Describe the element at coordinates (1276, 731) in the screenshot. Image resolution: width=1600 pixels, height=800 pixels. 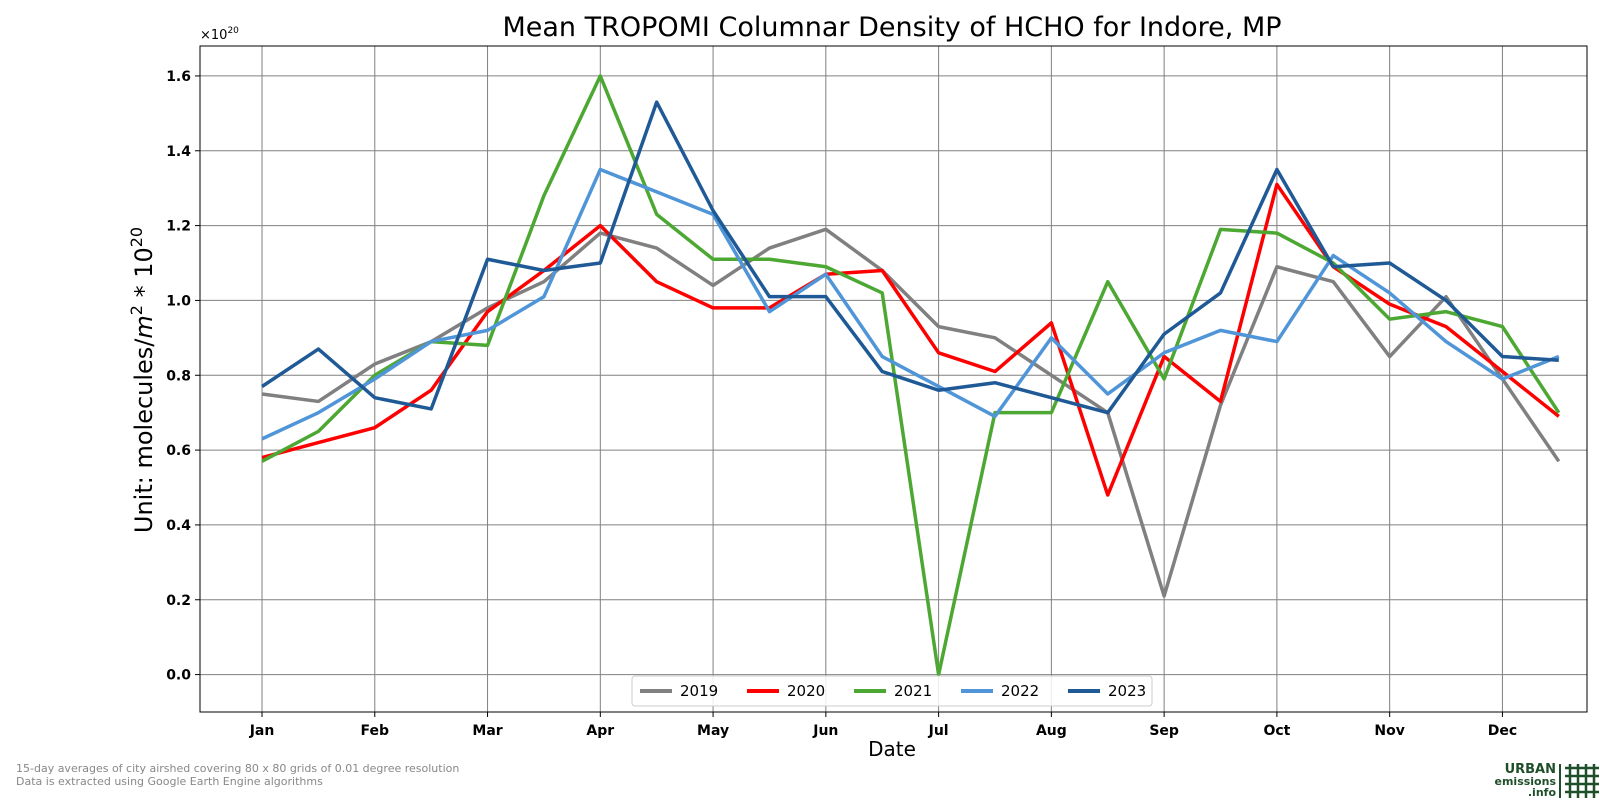
I see `x-tick-label: Oct` at that location.